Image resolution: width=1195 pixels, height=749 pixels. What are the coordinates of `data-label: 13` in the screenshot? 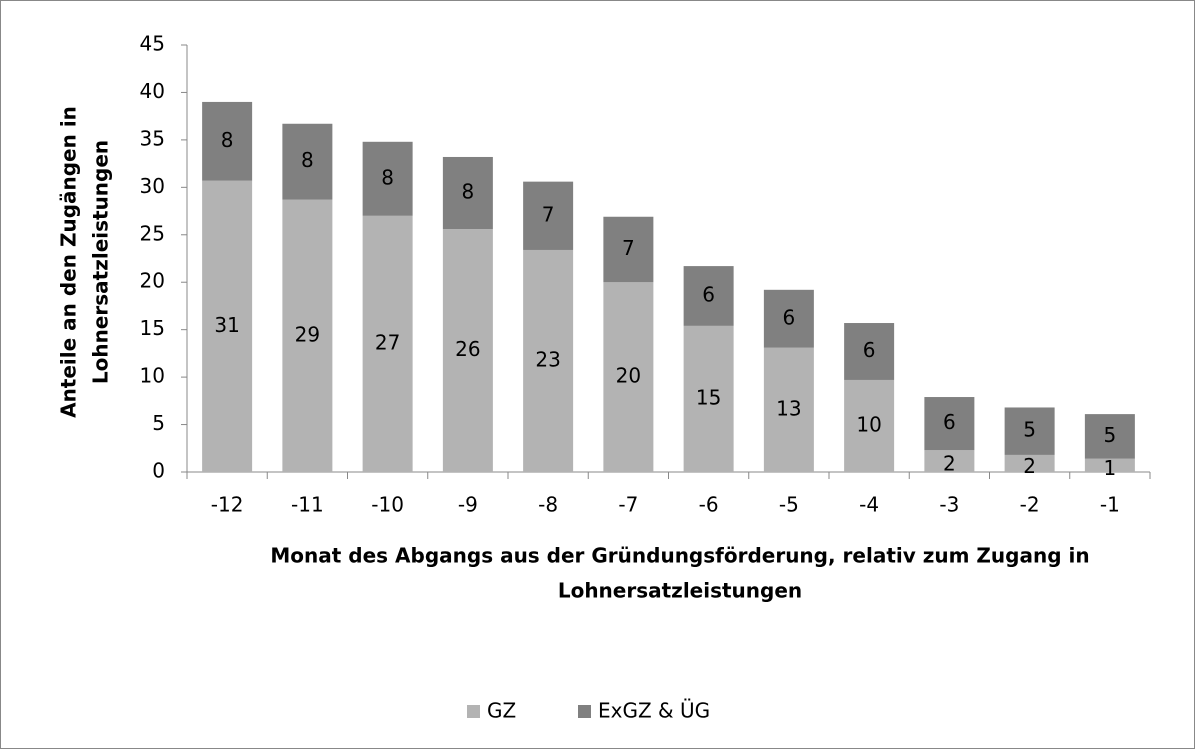 It's located at (788, 408).